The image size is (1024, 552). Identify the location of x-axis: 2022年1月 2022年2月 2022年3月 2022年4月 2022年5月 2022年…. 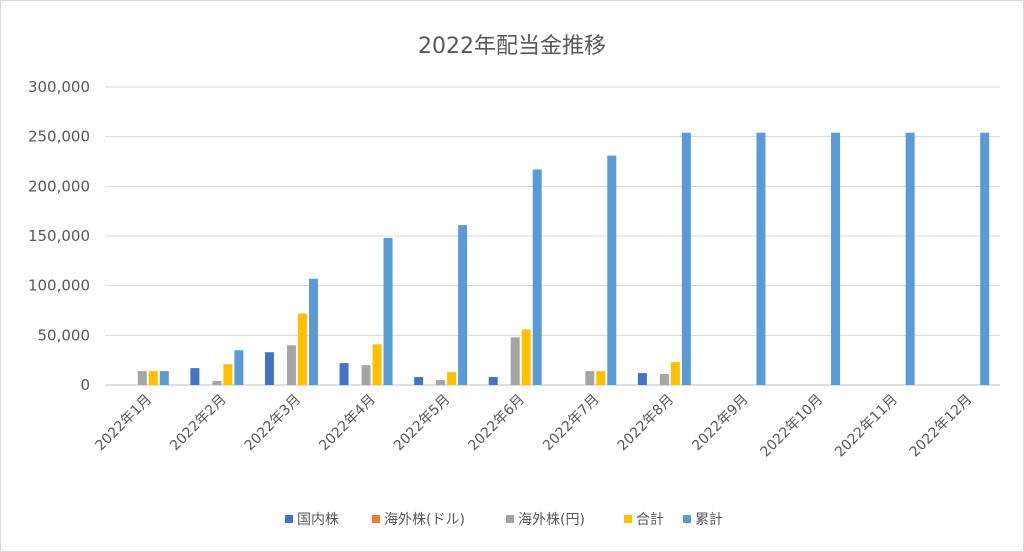
(534, 426).